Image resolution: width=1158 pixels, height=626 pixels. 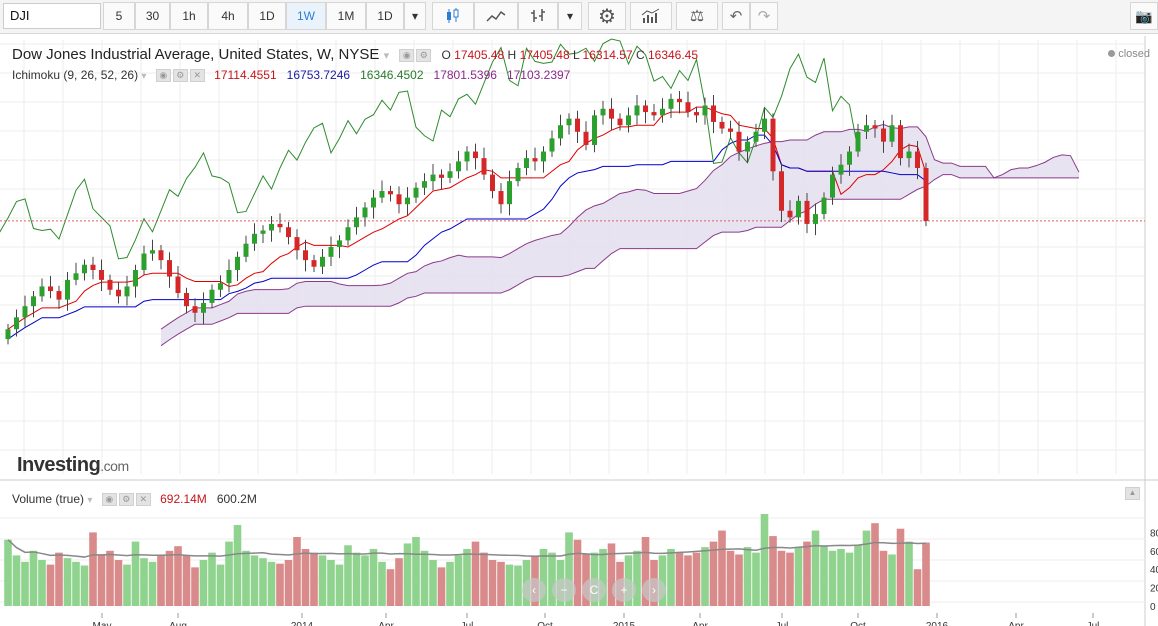 What do you see at coordinates (189, 16) in the screenshot?
I see `interval-1h-button: 1h` at bounding box center [189, 16].